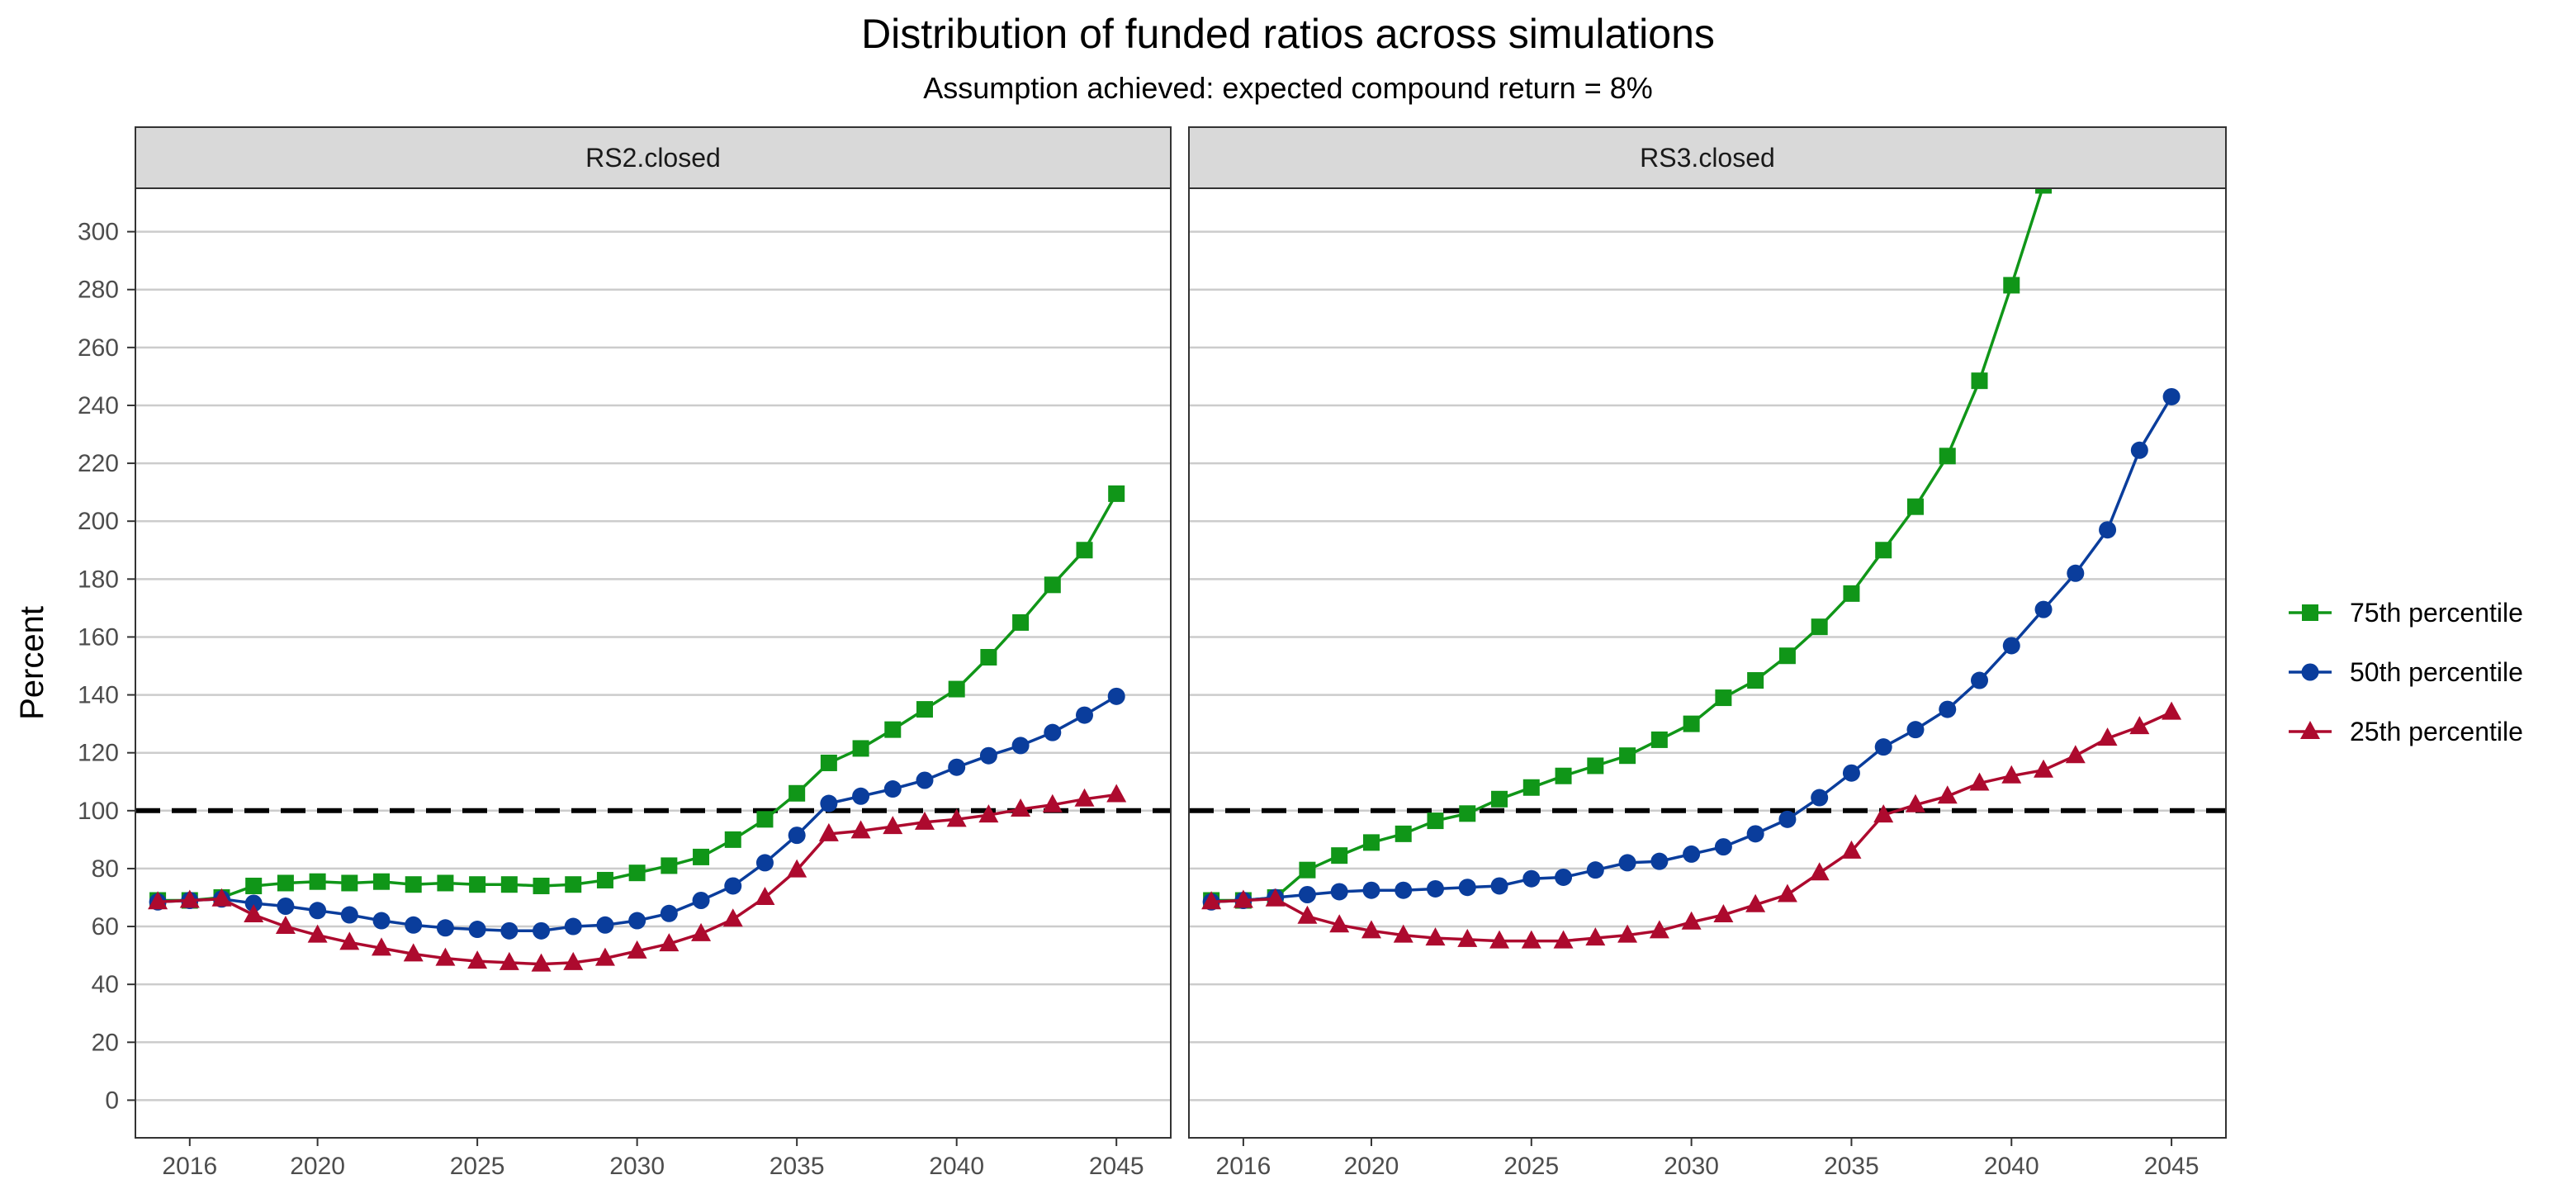 Image resolution: width=2576 pixels, height=1189 pixels. I want to click on y-tick-label: 220, so click(98, 463).